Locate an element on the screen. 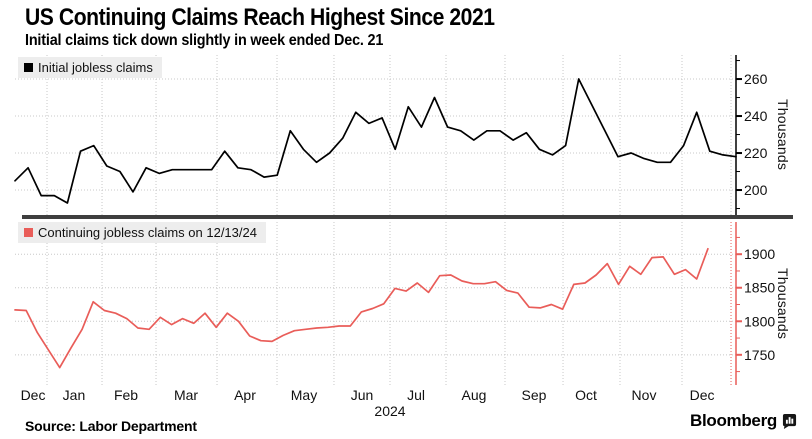 The height and width of the screenshot is (439, 812). x-axis-month-label: Jun is located at coordinates (362, 395).